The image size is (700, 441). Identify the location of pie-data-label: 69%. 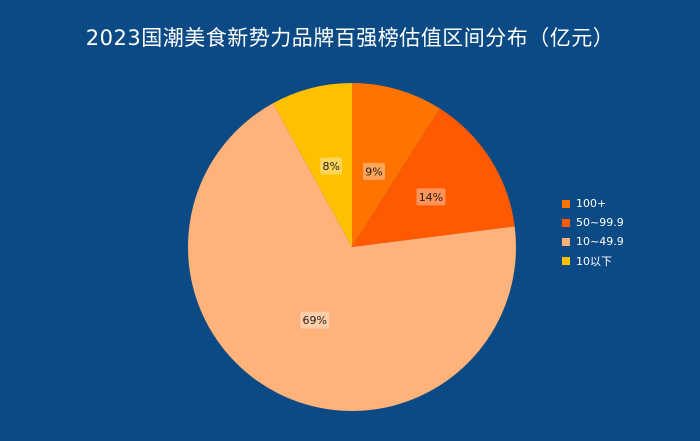
(315, 320).